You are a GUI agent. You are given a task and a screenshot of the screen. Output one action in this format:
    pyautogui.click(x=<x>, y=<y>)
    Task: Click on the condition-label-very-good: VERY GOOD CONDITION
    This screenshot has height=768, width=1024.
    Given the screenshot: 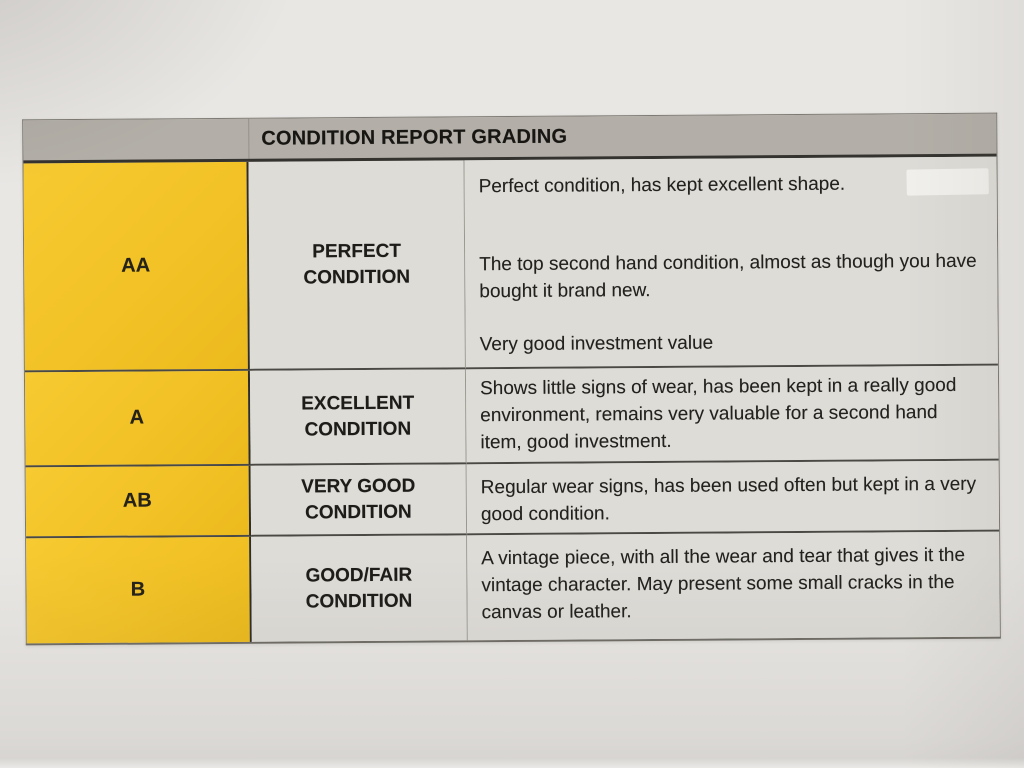 What is the action you would take?
    pyautogui.click(x=359, y=500)
    